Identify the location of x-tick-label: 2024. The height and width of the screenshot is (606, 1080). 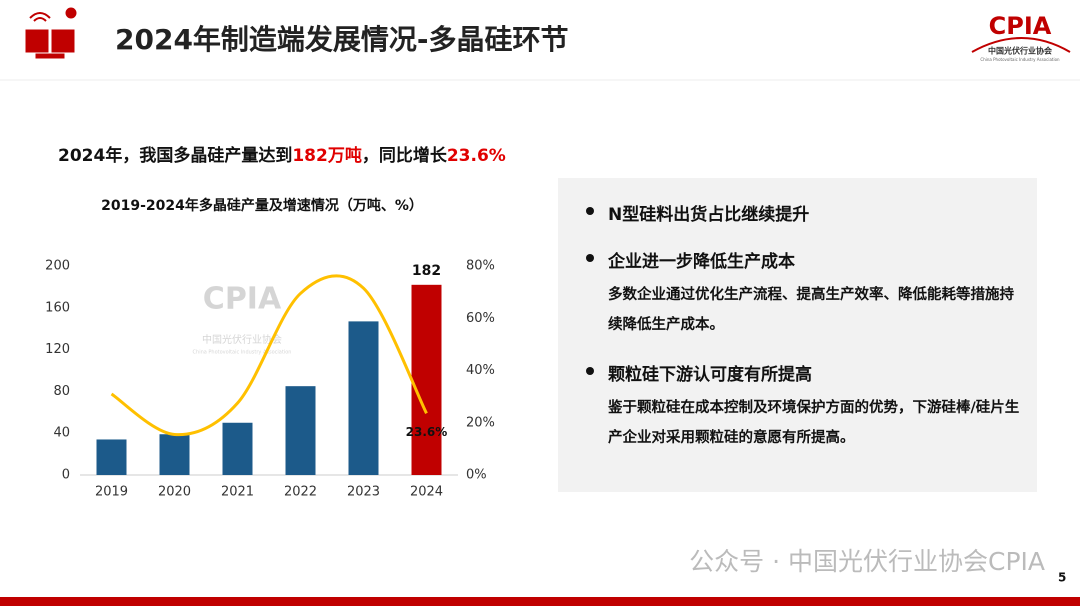
(426, 492).